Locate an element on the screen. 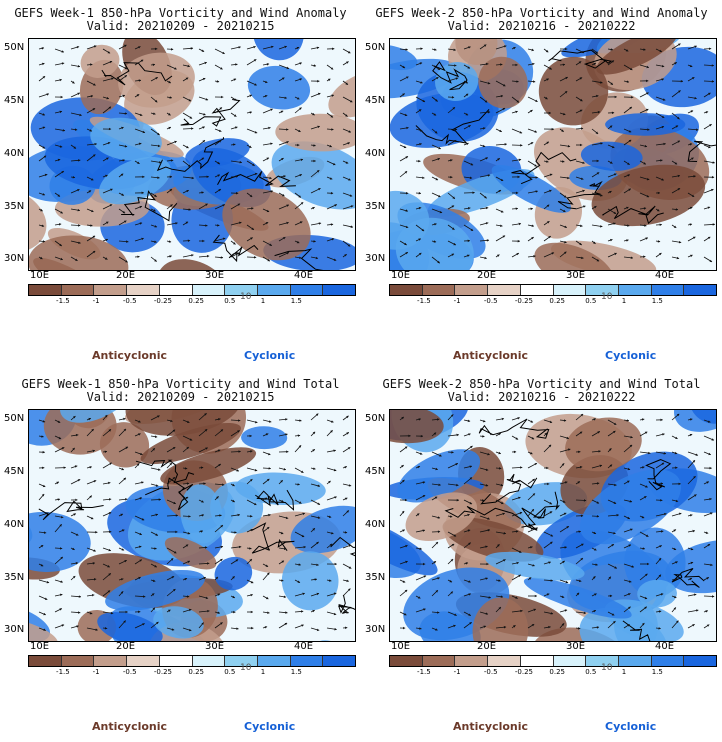 This screenshot has height=742, width=722. lon-label: 40E is located at coordinates (665, 275).